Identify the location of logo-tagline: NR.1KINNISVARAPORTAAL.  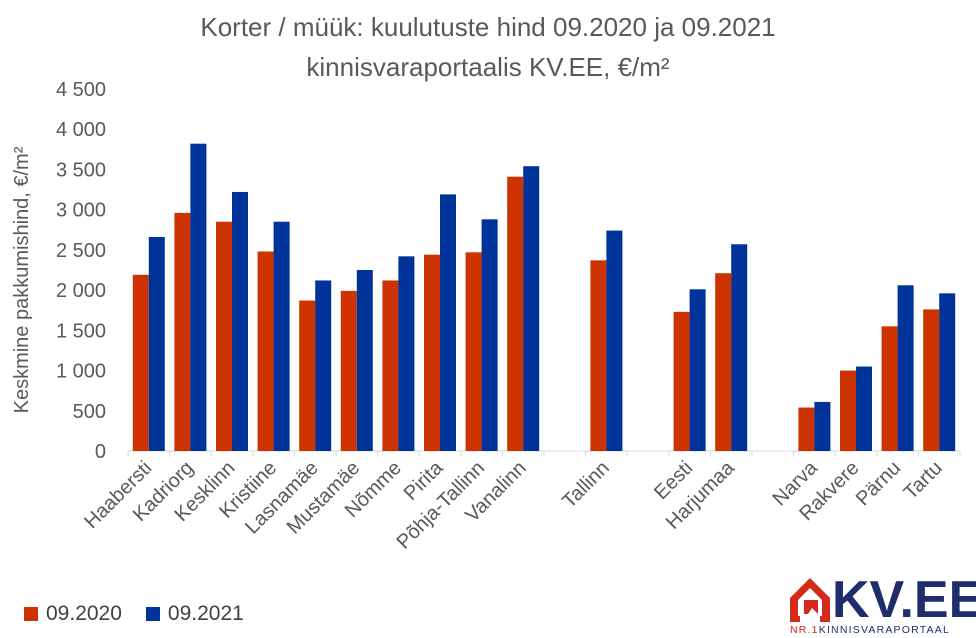
(870, 630).